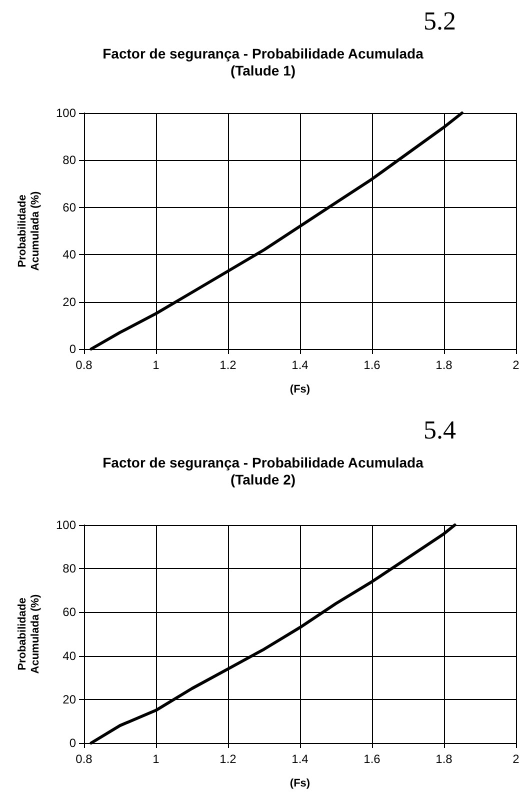 This screenshot has height=809, width=526. I want to click on text: 5.2, so click(440, 21).